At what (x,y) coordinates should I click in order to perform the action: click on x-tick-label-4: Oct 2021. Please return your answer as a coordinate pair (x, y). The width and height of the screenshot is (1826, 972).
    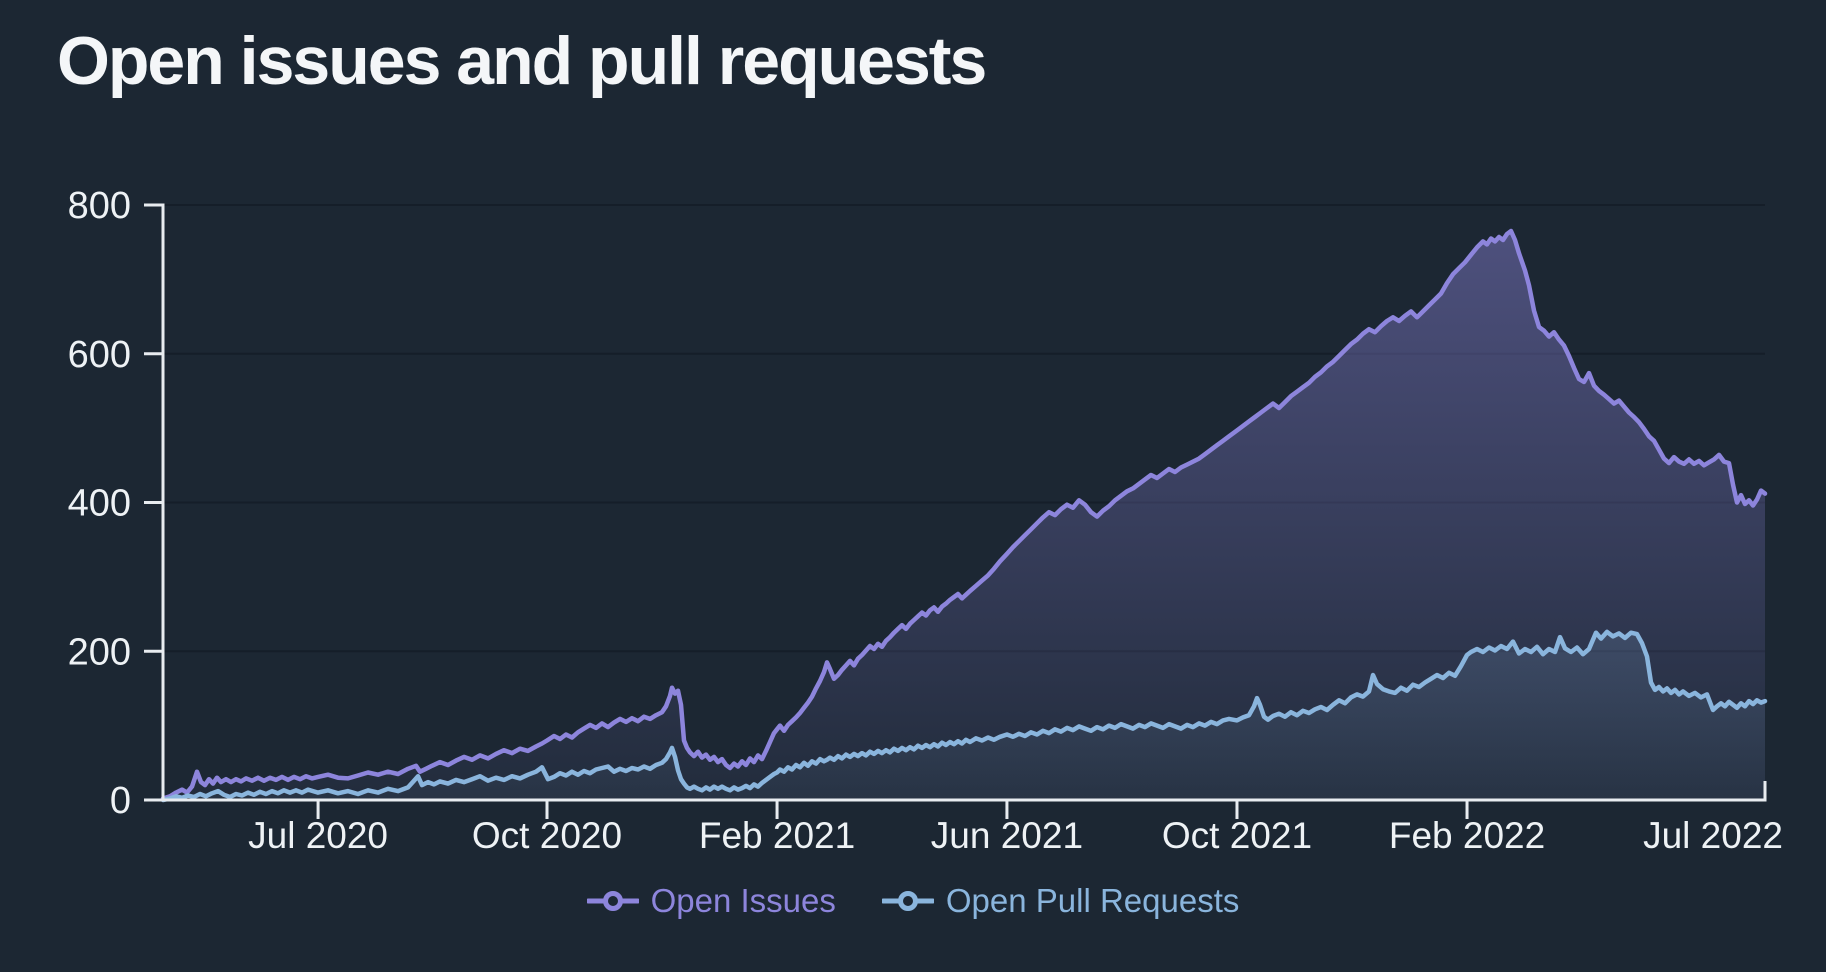
    Looking at the image, I should click on (1237, 835).